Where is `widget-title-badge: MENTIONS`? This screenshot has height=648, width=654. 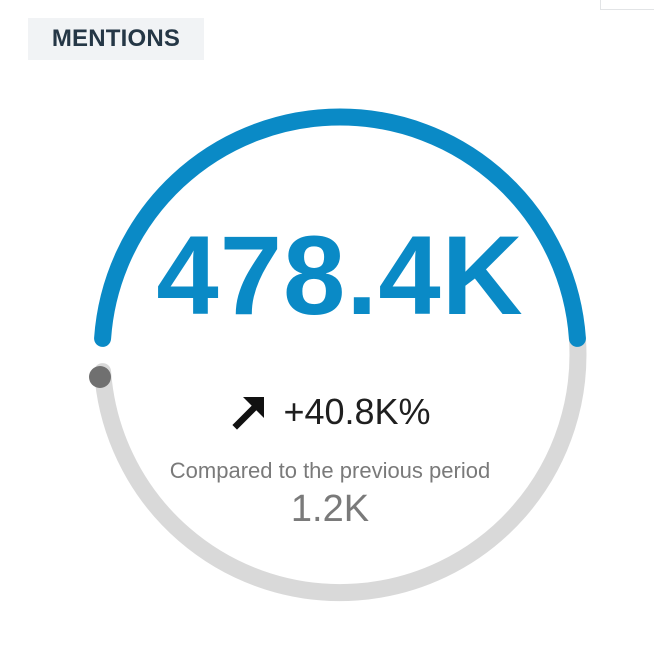 widget-title-badge: MENTIONS is located at coordinates (116, 39).